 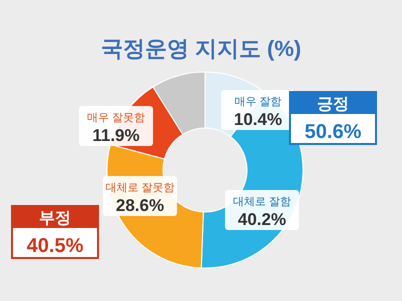 What do you see at coordinates (333, 118) in the screenshot?
I see `annotation: 긍정 50.6%` at bounding box center [333, 118].